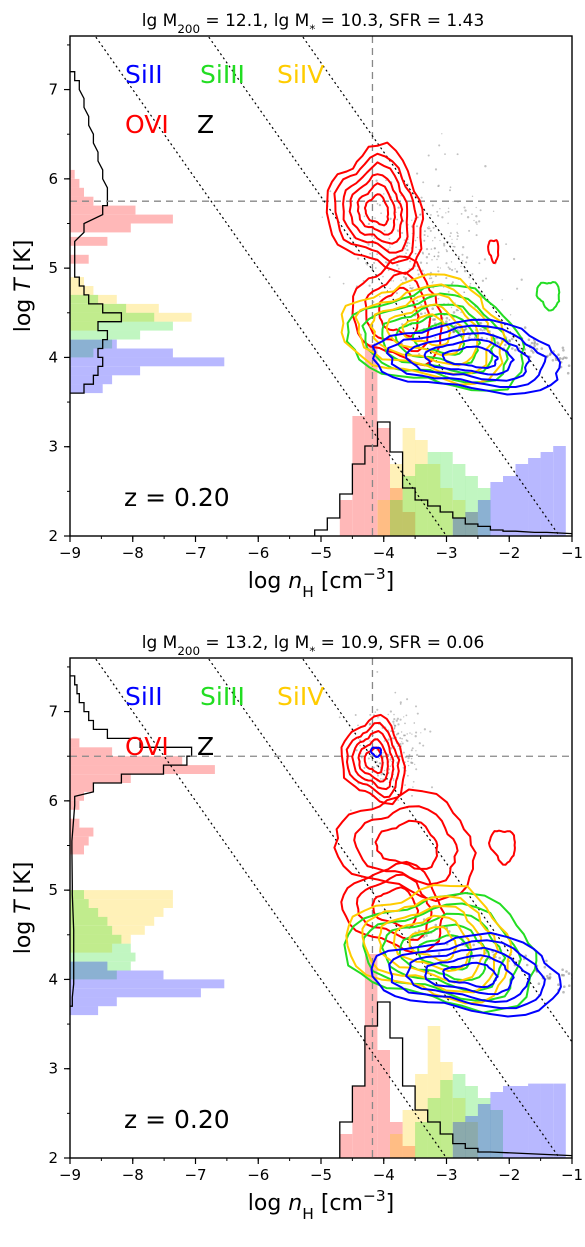 The image size is (585, 1247). I want to click on contour-siiii, so click(438, 339).